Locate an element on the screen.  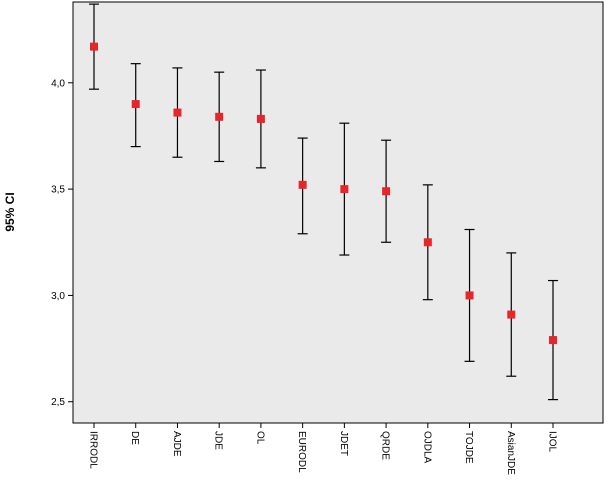
x-tick-label: QRDE is located at coordinates (385, 445).